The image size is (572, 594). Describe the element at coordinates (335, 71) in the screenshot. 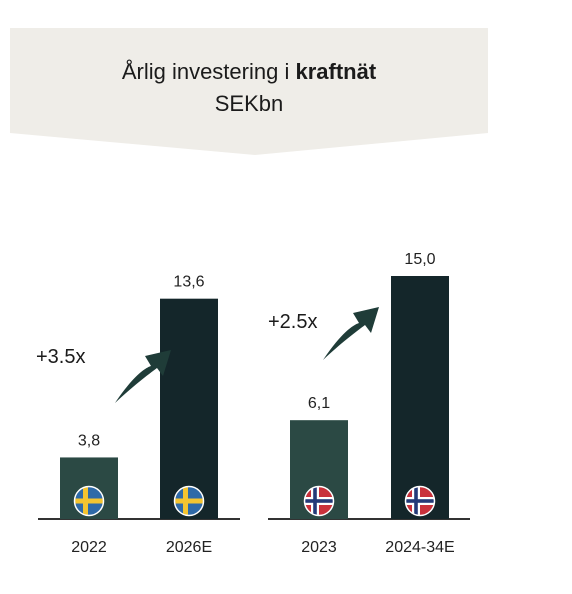

I see `title-bold: kraftnät` at that location.